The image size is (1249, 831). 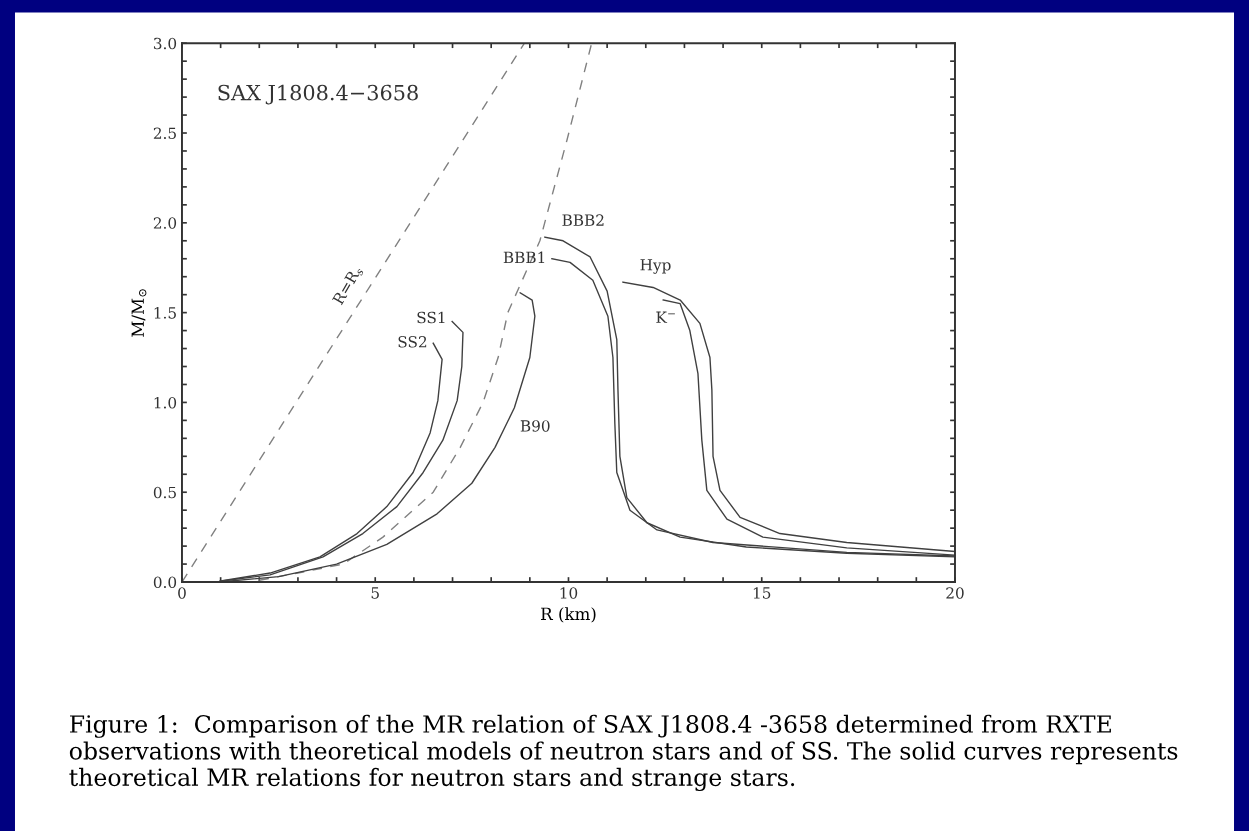 I want to click on x-tick-label: 15, so click(x=762, y=593).